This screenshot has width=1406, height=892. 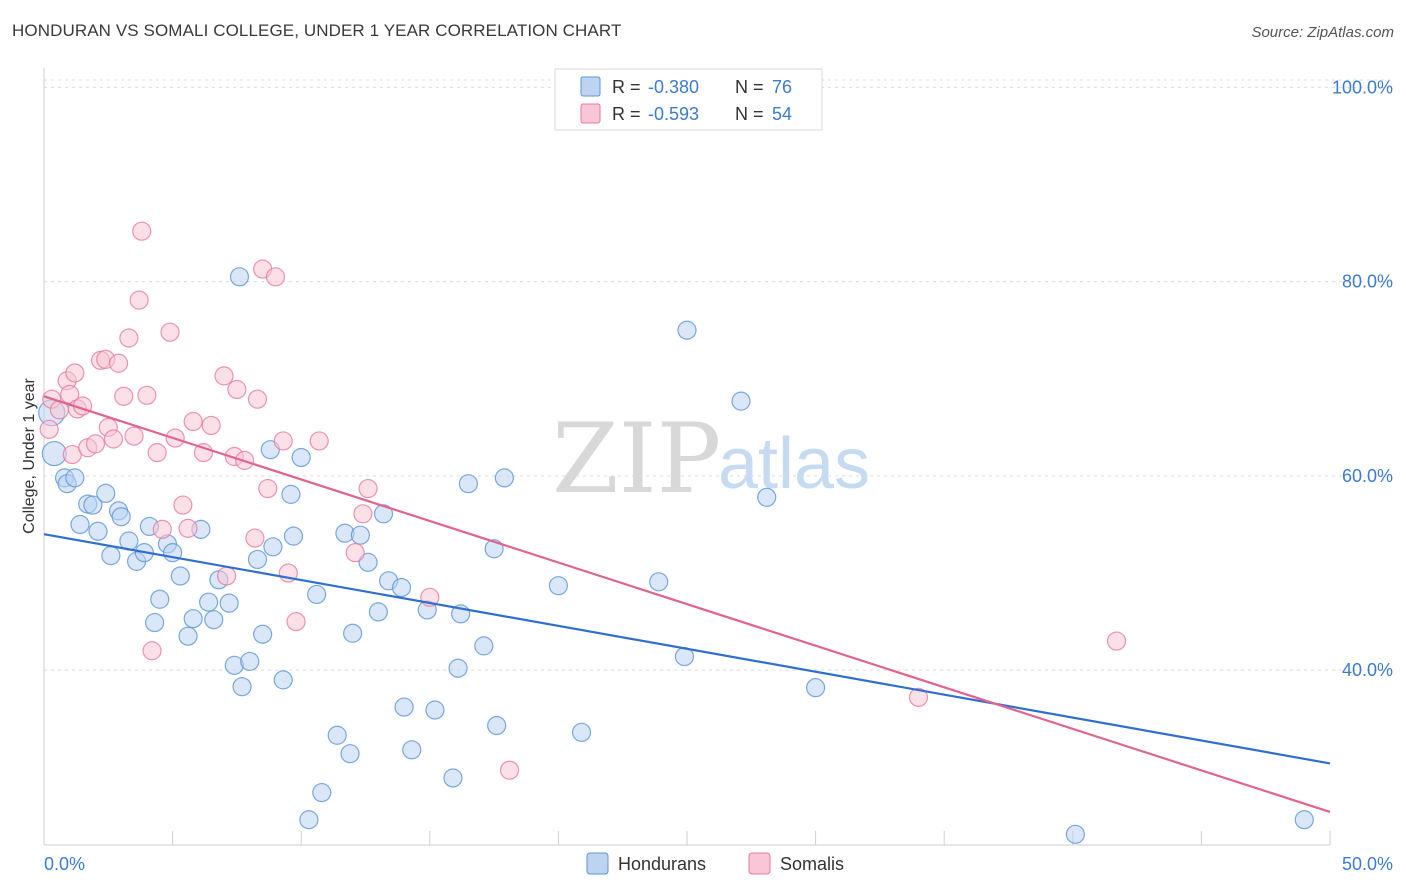 I want to click on source-credit: Source: ZipAtlas.com, so click(x=1322, y=32).